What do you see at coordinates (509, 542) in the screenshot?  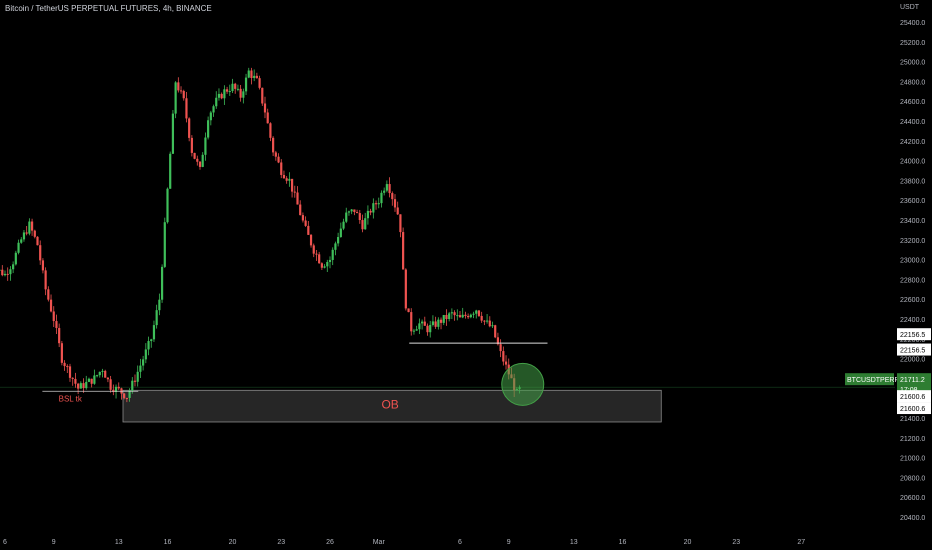 I see `time-tick-label: 9` at bounding box center [509, 542].